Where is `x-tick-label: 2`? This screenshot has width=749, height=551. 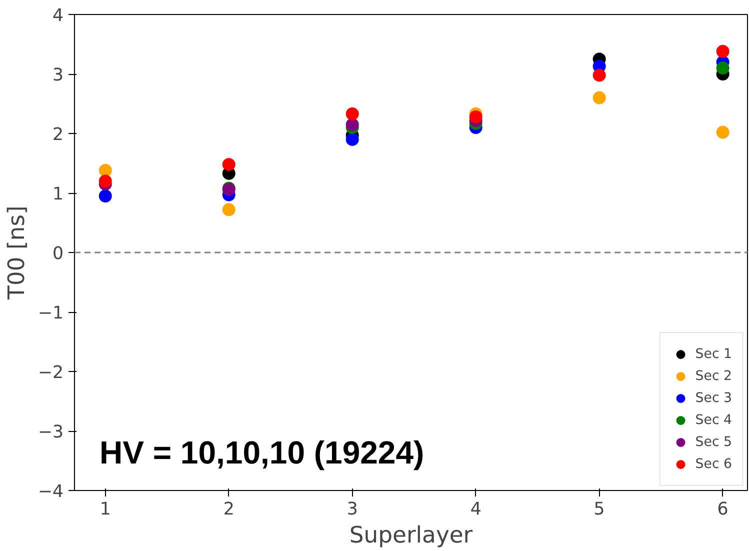
x-tick-label: 2 is located at coordinates (228, 510).